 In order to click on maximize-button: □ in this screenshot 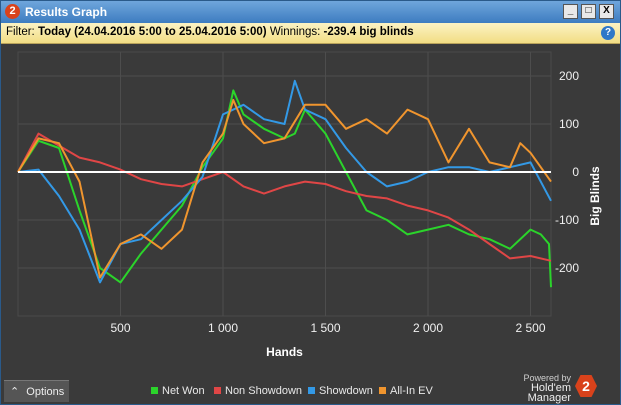, I will do `click(588, 11)`.